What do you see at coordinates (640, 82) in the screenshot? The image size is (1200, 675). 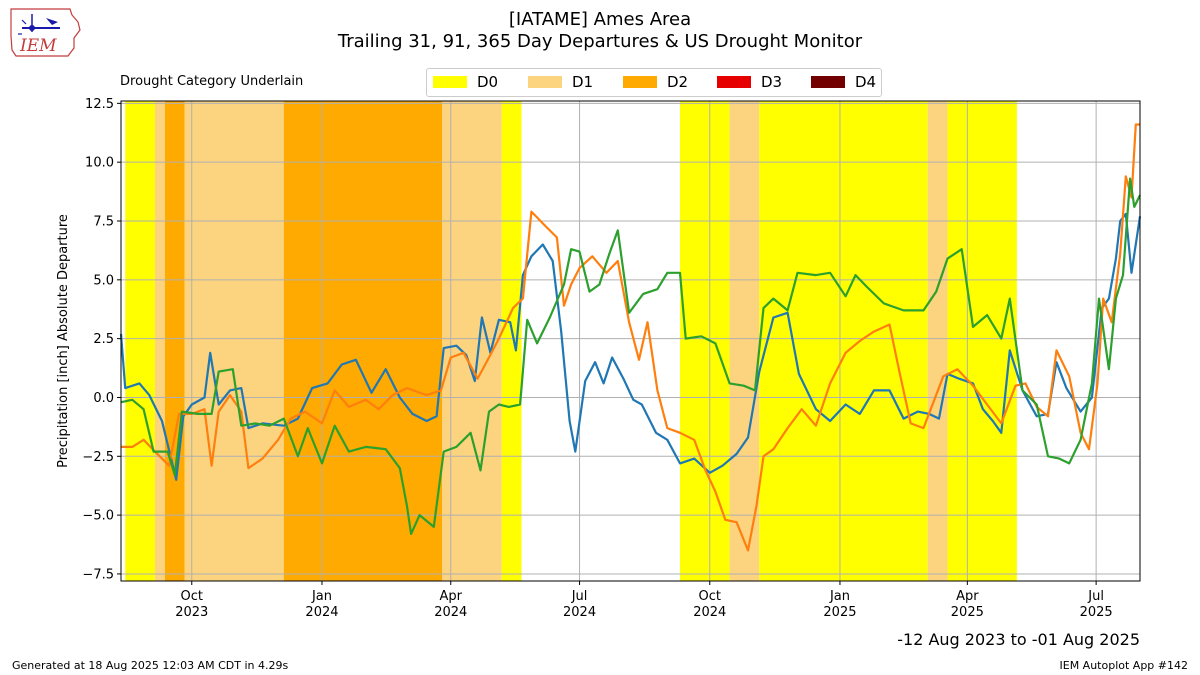 I see `legend-swatch-d2` at bounding box center [640, 82].